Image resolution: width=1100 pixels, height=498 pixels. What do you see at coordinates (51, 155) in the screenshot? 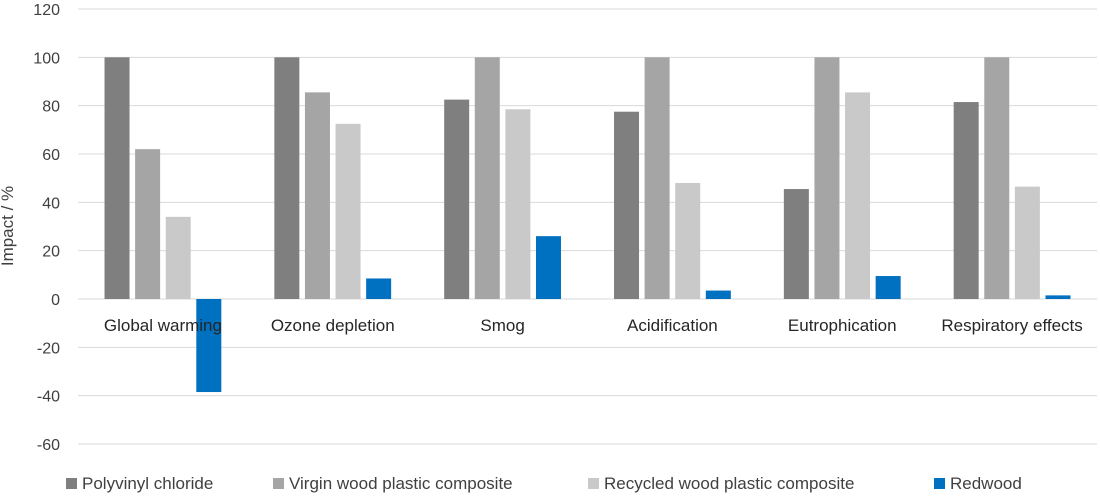
I see `y-tick-label: 60` at bounding box center [51, 155].